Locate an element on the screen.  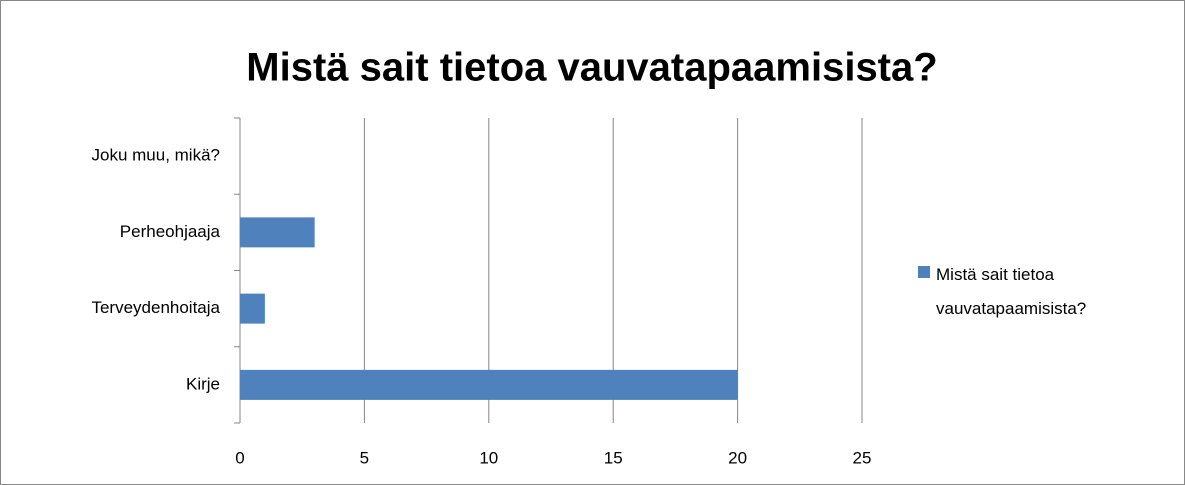
legend-label: Mistä sait tietoa vauvatapaamisista? is located at coordinates (1011, 291).